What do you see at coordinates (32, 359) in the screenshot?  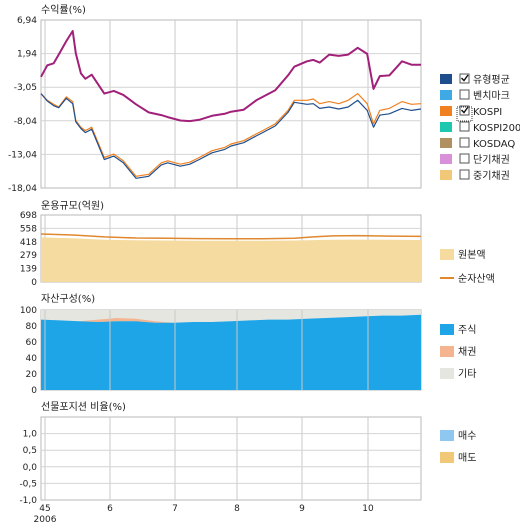 I see `y-tick-label: 40` at bounding box center [32, 359].